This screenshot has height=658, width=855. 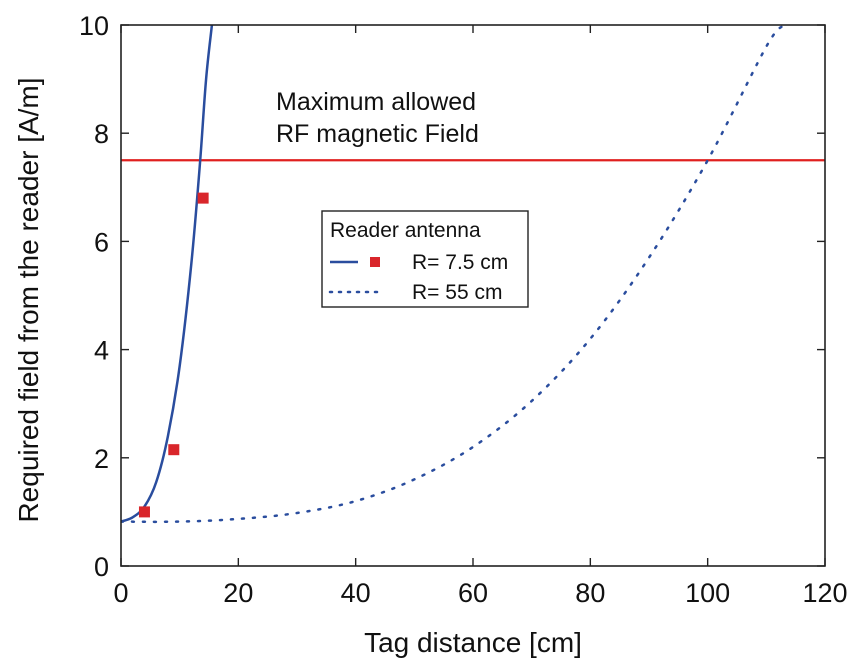 What do you see at coordinates (120, 593) in the screenshot?
I see `x-tick-label: 0` at bounding box center [120, 593].